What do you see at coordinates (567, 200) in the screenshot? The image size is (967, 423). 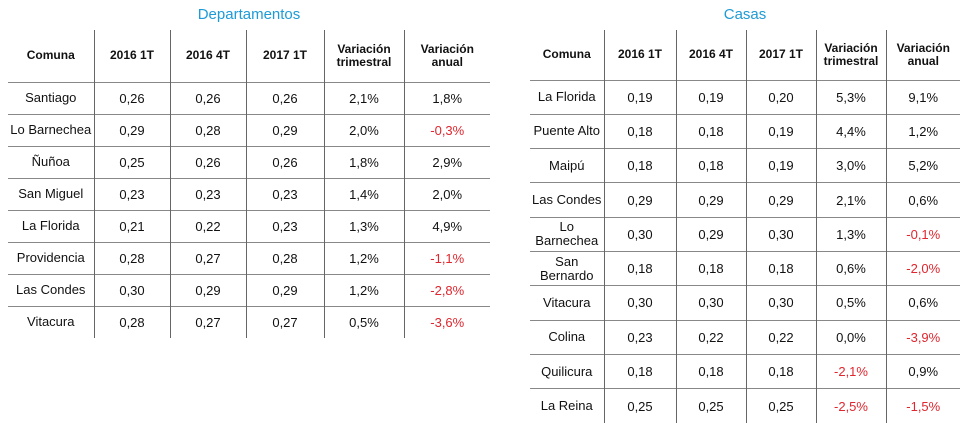 I see `comuna-cell: Las Condes` at bounding box center [567, 200].